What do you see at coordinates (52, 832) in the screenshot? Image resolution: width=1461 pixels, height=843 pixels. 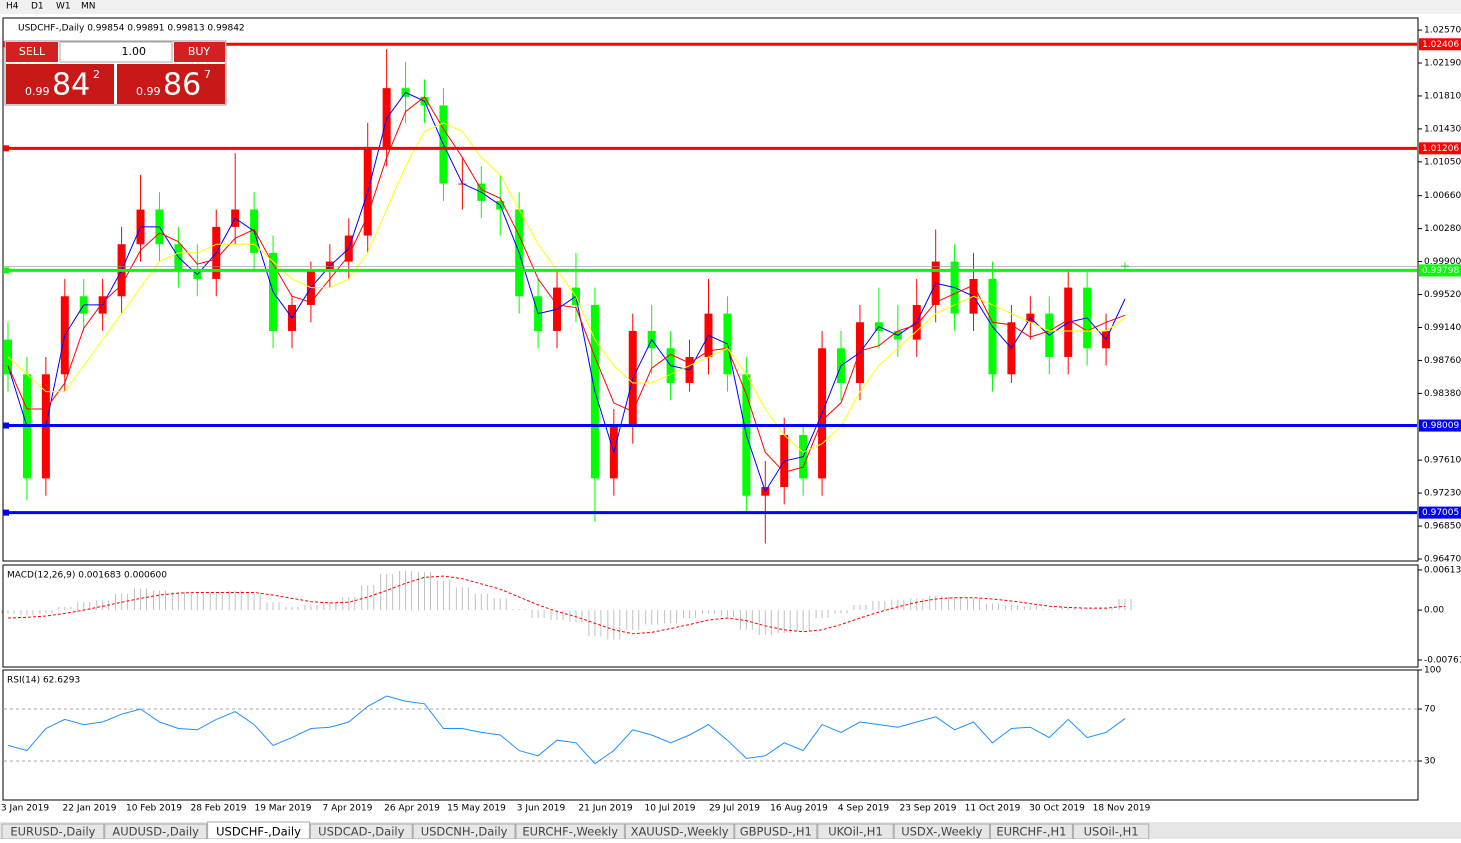 I see `tab-label: EURUSD-,Daily` at bounding box center [52, 832].